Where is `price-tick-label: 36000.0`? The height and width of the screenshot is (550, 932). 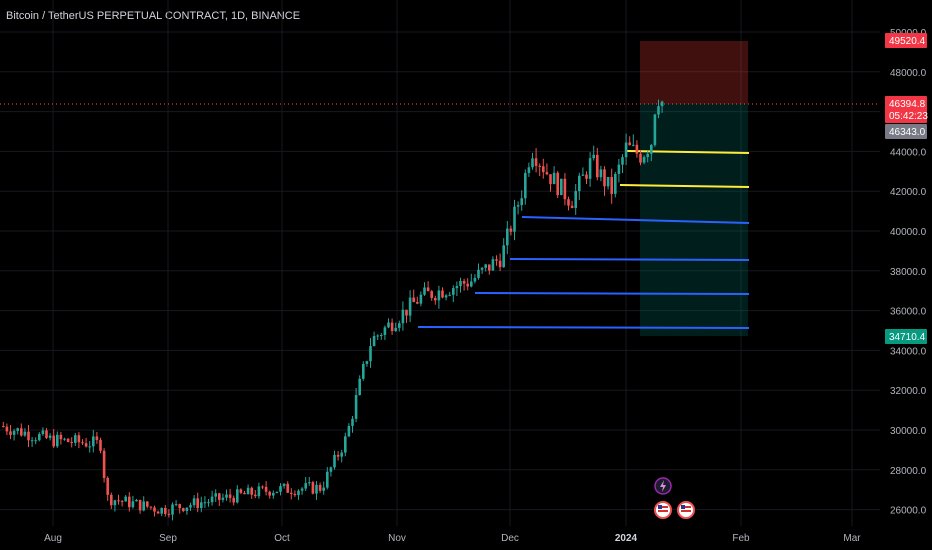 price-tick-label: 36000.0 is located at coordinates (908, 312).